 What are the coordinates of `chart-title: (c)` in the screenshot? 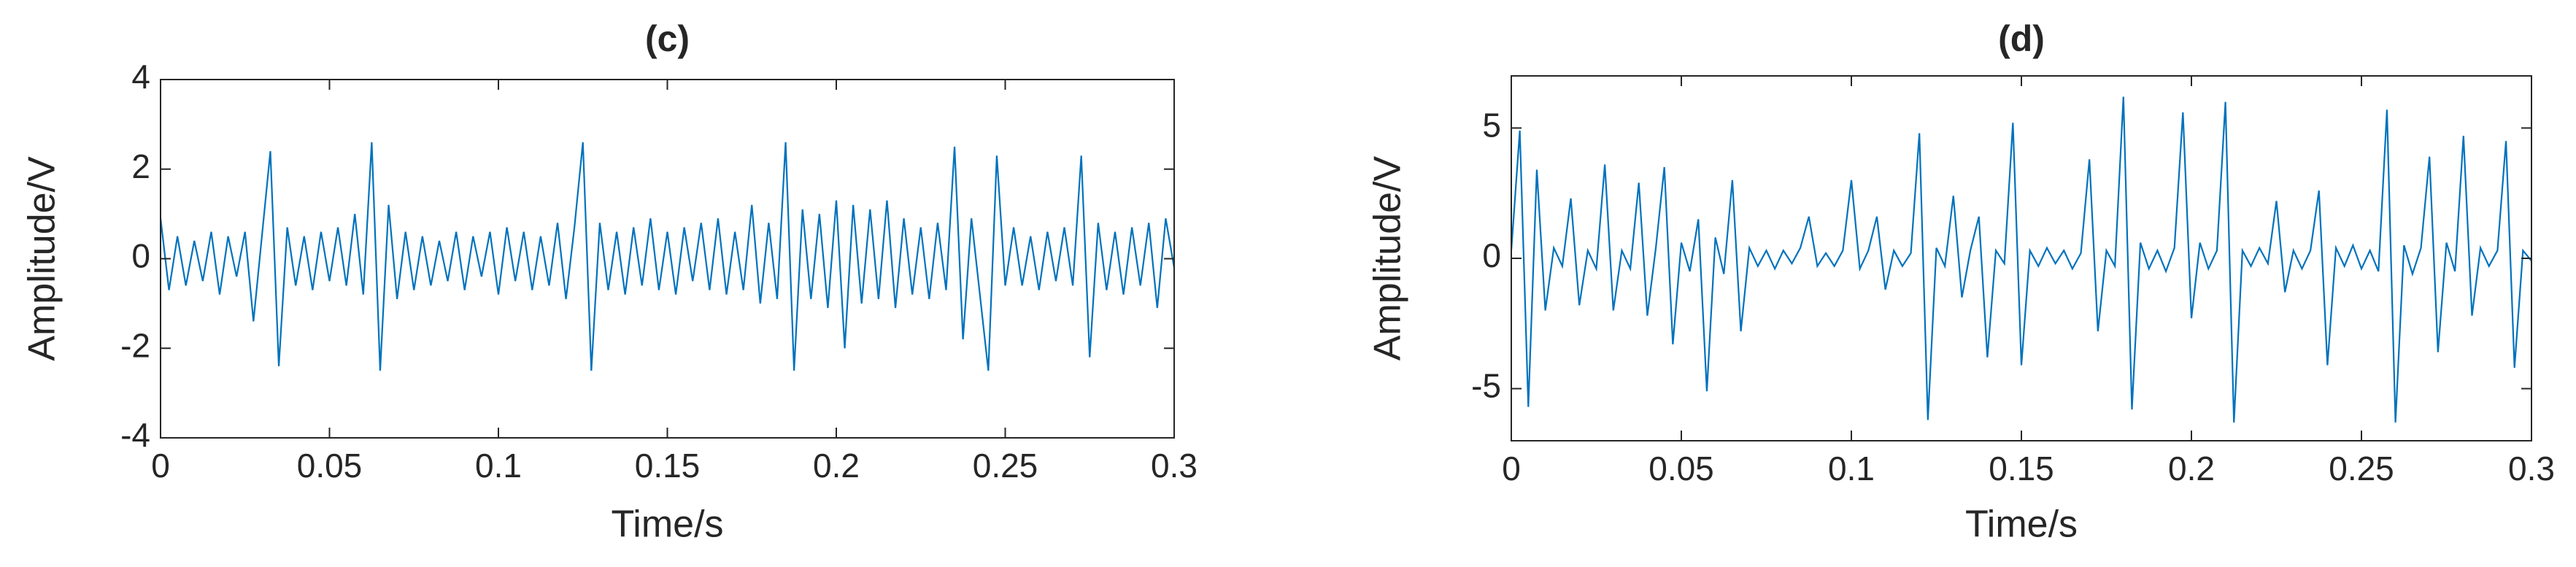 It's located at (667, 38).